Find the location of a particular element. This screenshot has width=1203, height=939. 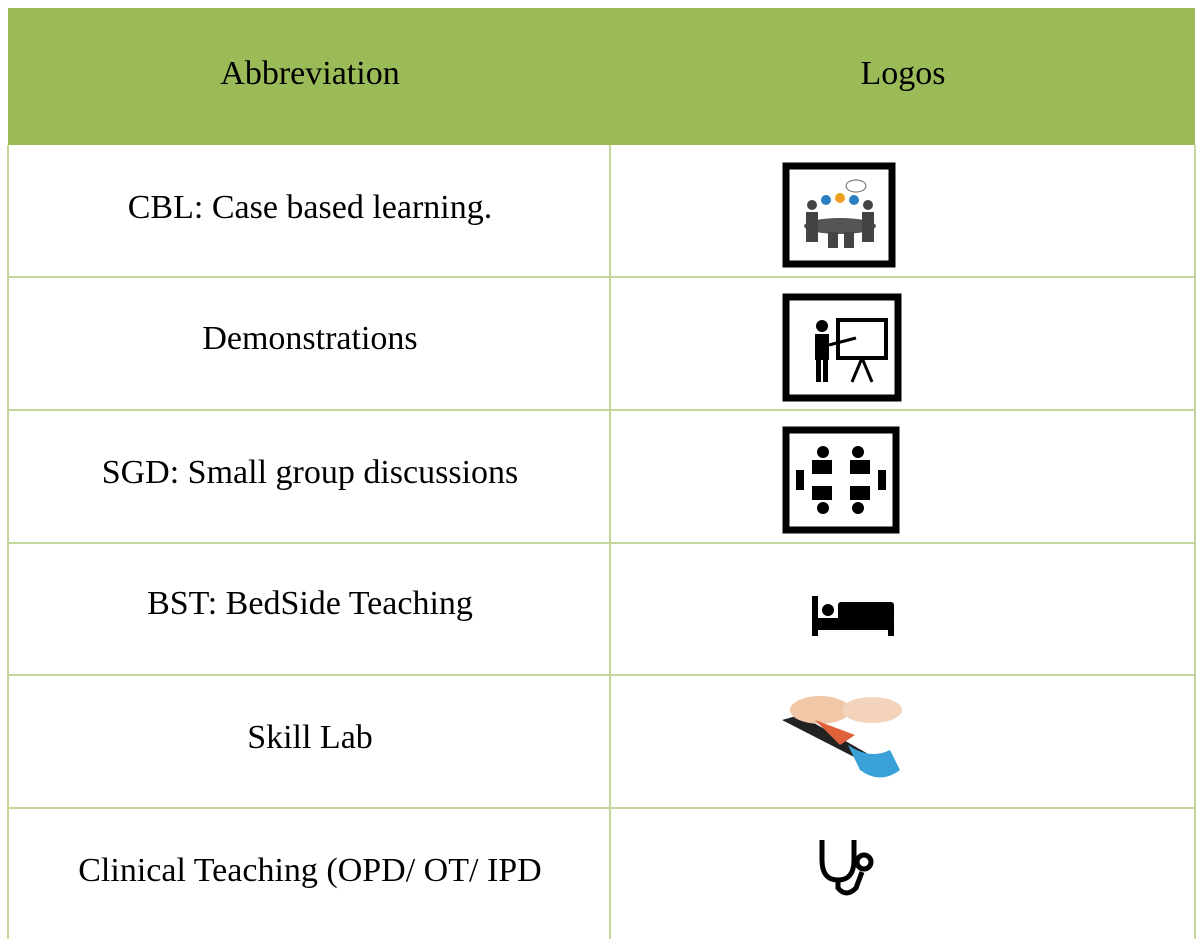

bed-icon is located at coordinates (853, 616).